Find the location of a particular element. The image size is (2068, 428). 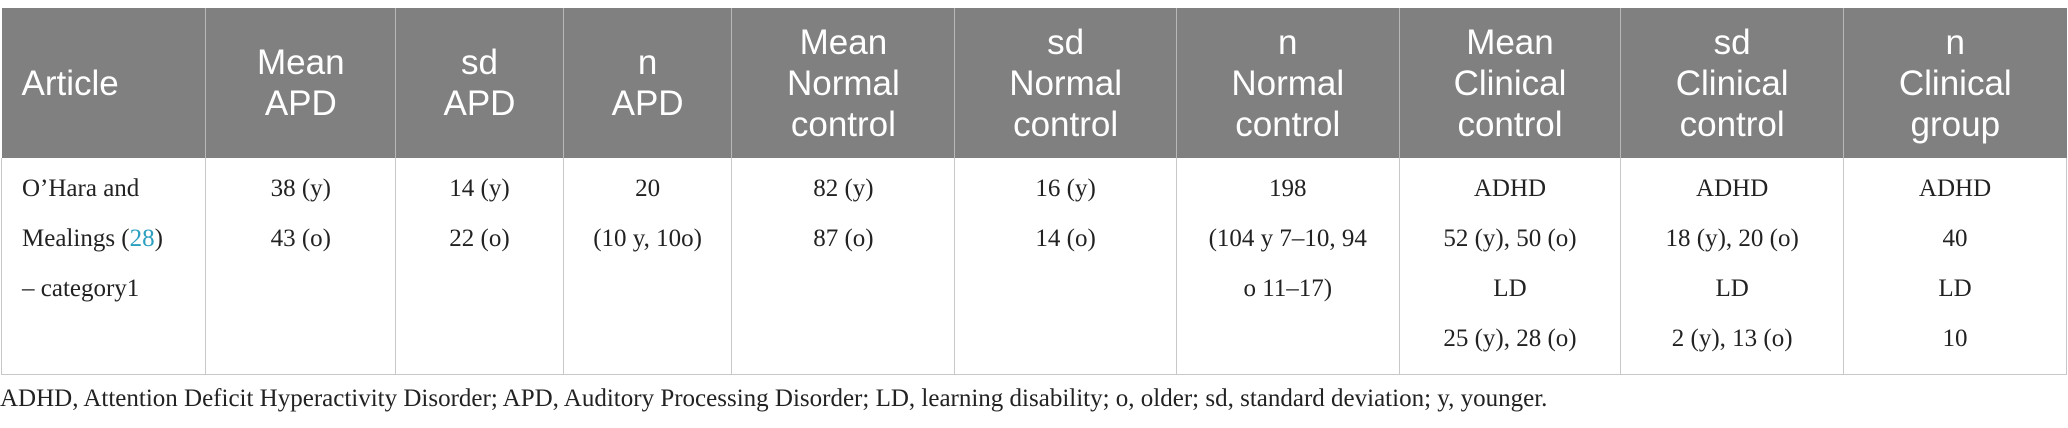

article-line: O’Hara and is located at coordinates (81, 188).